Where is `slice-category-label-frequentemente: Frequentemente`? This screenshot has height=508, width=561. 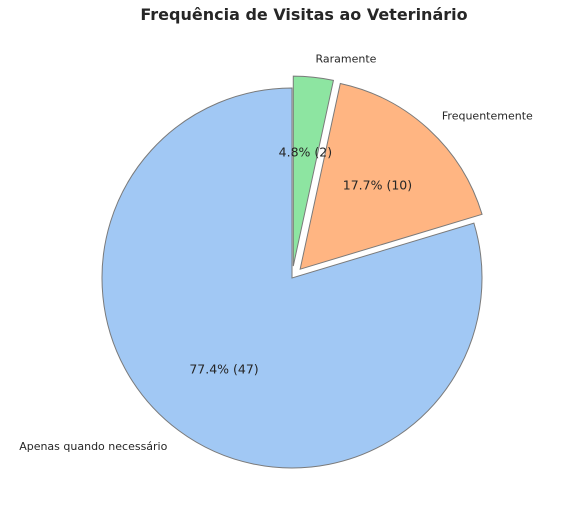 slice-category-label-frequentemente: Frequentemente is located at coordinates (487, 116).